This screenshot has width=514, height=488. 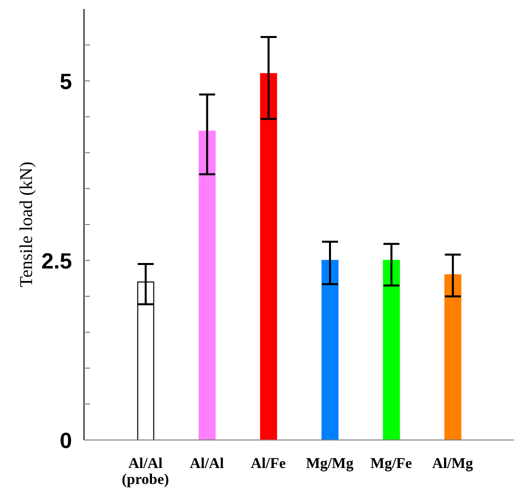 I want to click on y-tick-label: 0, so click(x=66, y=440).